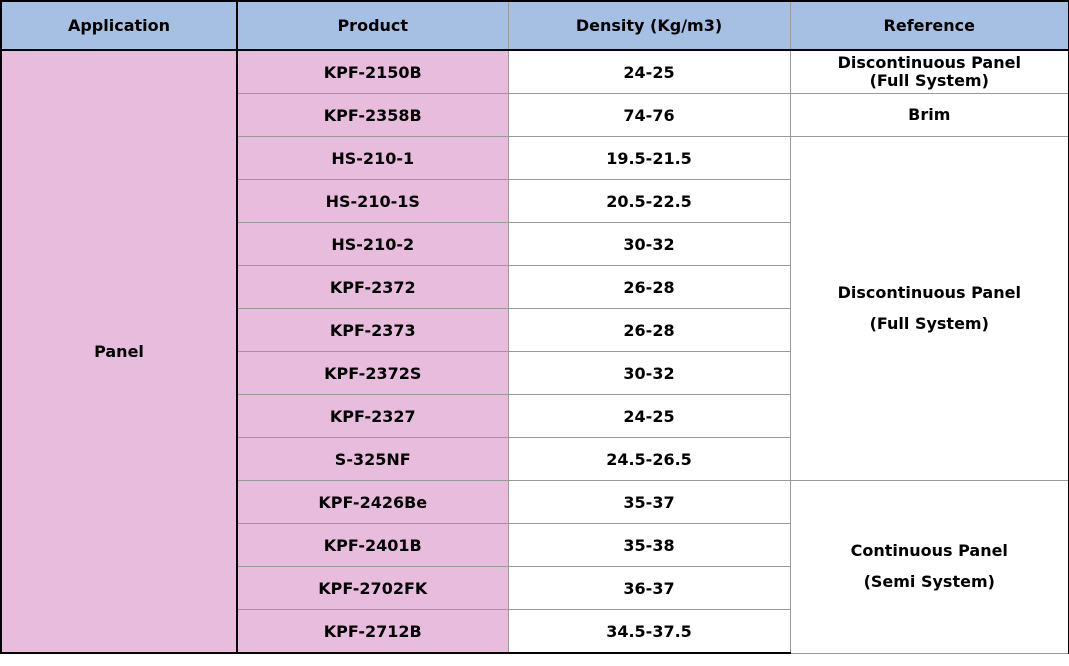  Describe the element at coordinates (649, 459) in the screenshot. I see `density-cell: 24.5-26.5` at that location.